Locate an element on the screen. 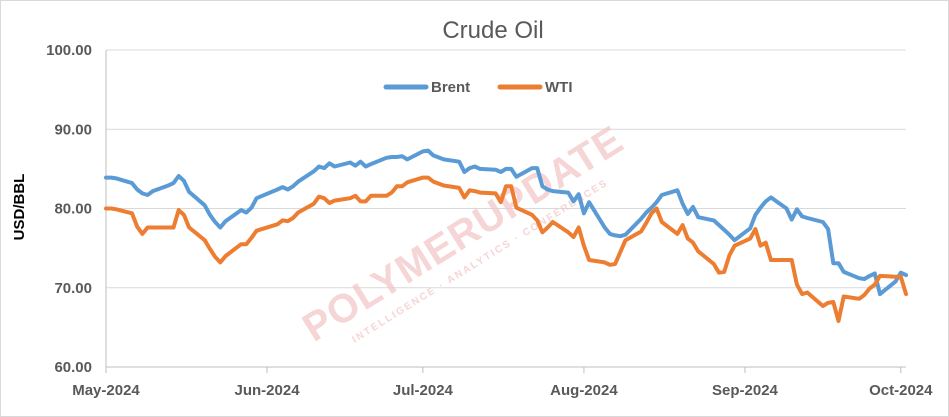  y-axis-label: USD/BBL is located at coordinates (19, 207).